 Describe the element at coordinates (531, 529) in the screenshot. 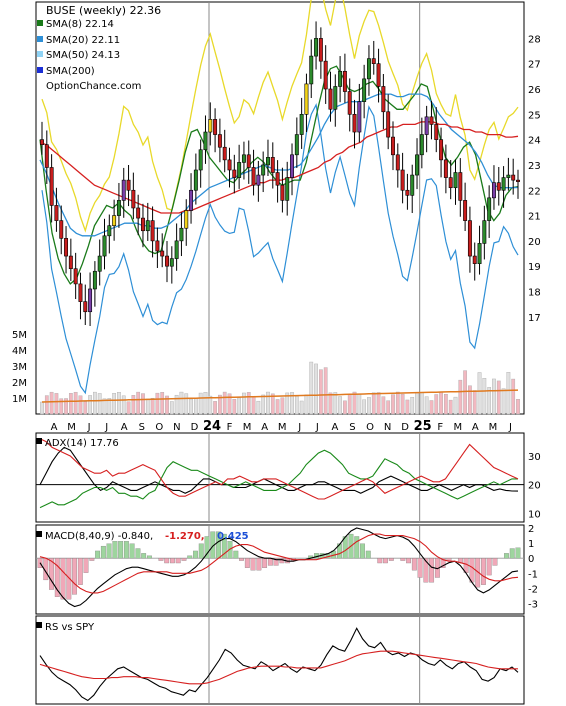

I see `indicator-tick-label: 2` at that location.